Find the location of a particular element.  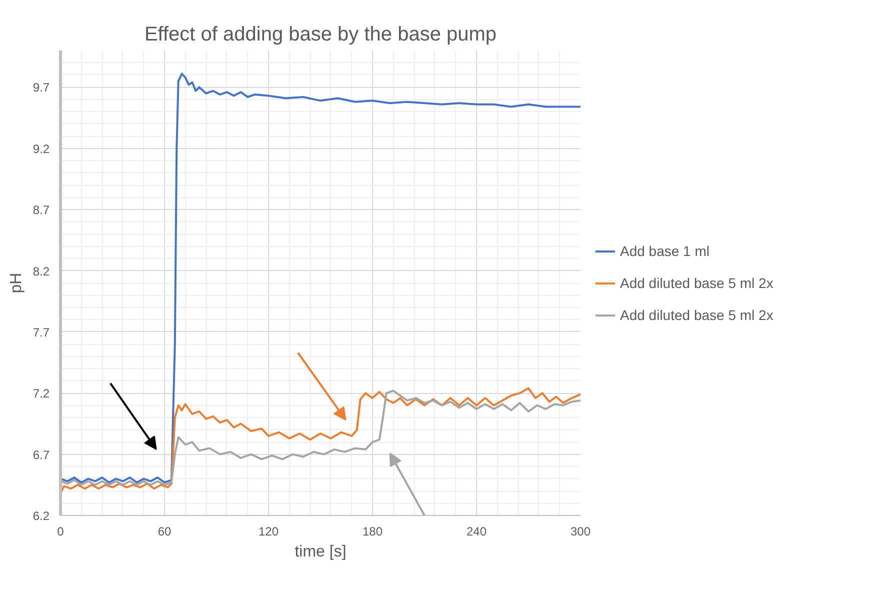

x-tick-label: 240 is located at coordinates (476, 531).